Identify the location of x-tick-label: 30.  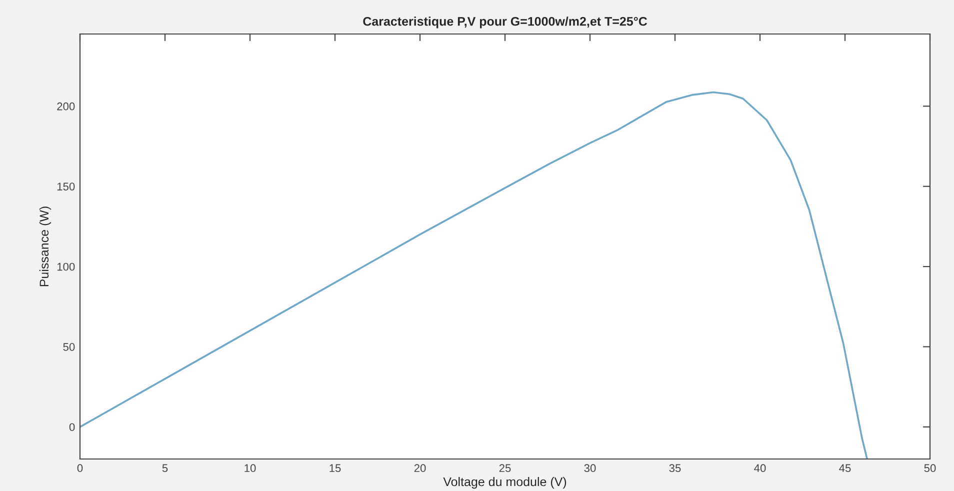
(590, 468).